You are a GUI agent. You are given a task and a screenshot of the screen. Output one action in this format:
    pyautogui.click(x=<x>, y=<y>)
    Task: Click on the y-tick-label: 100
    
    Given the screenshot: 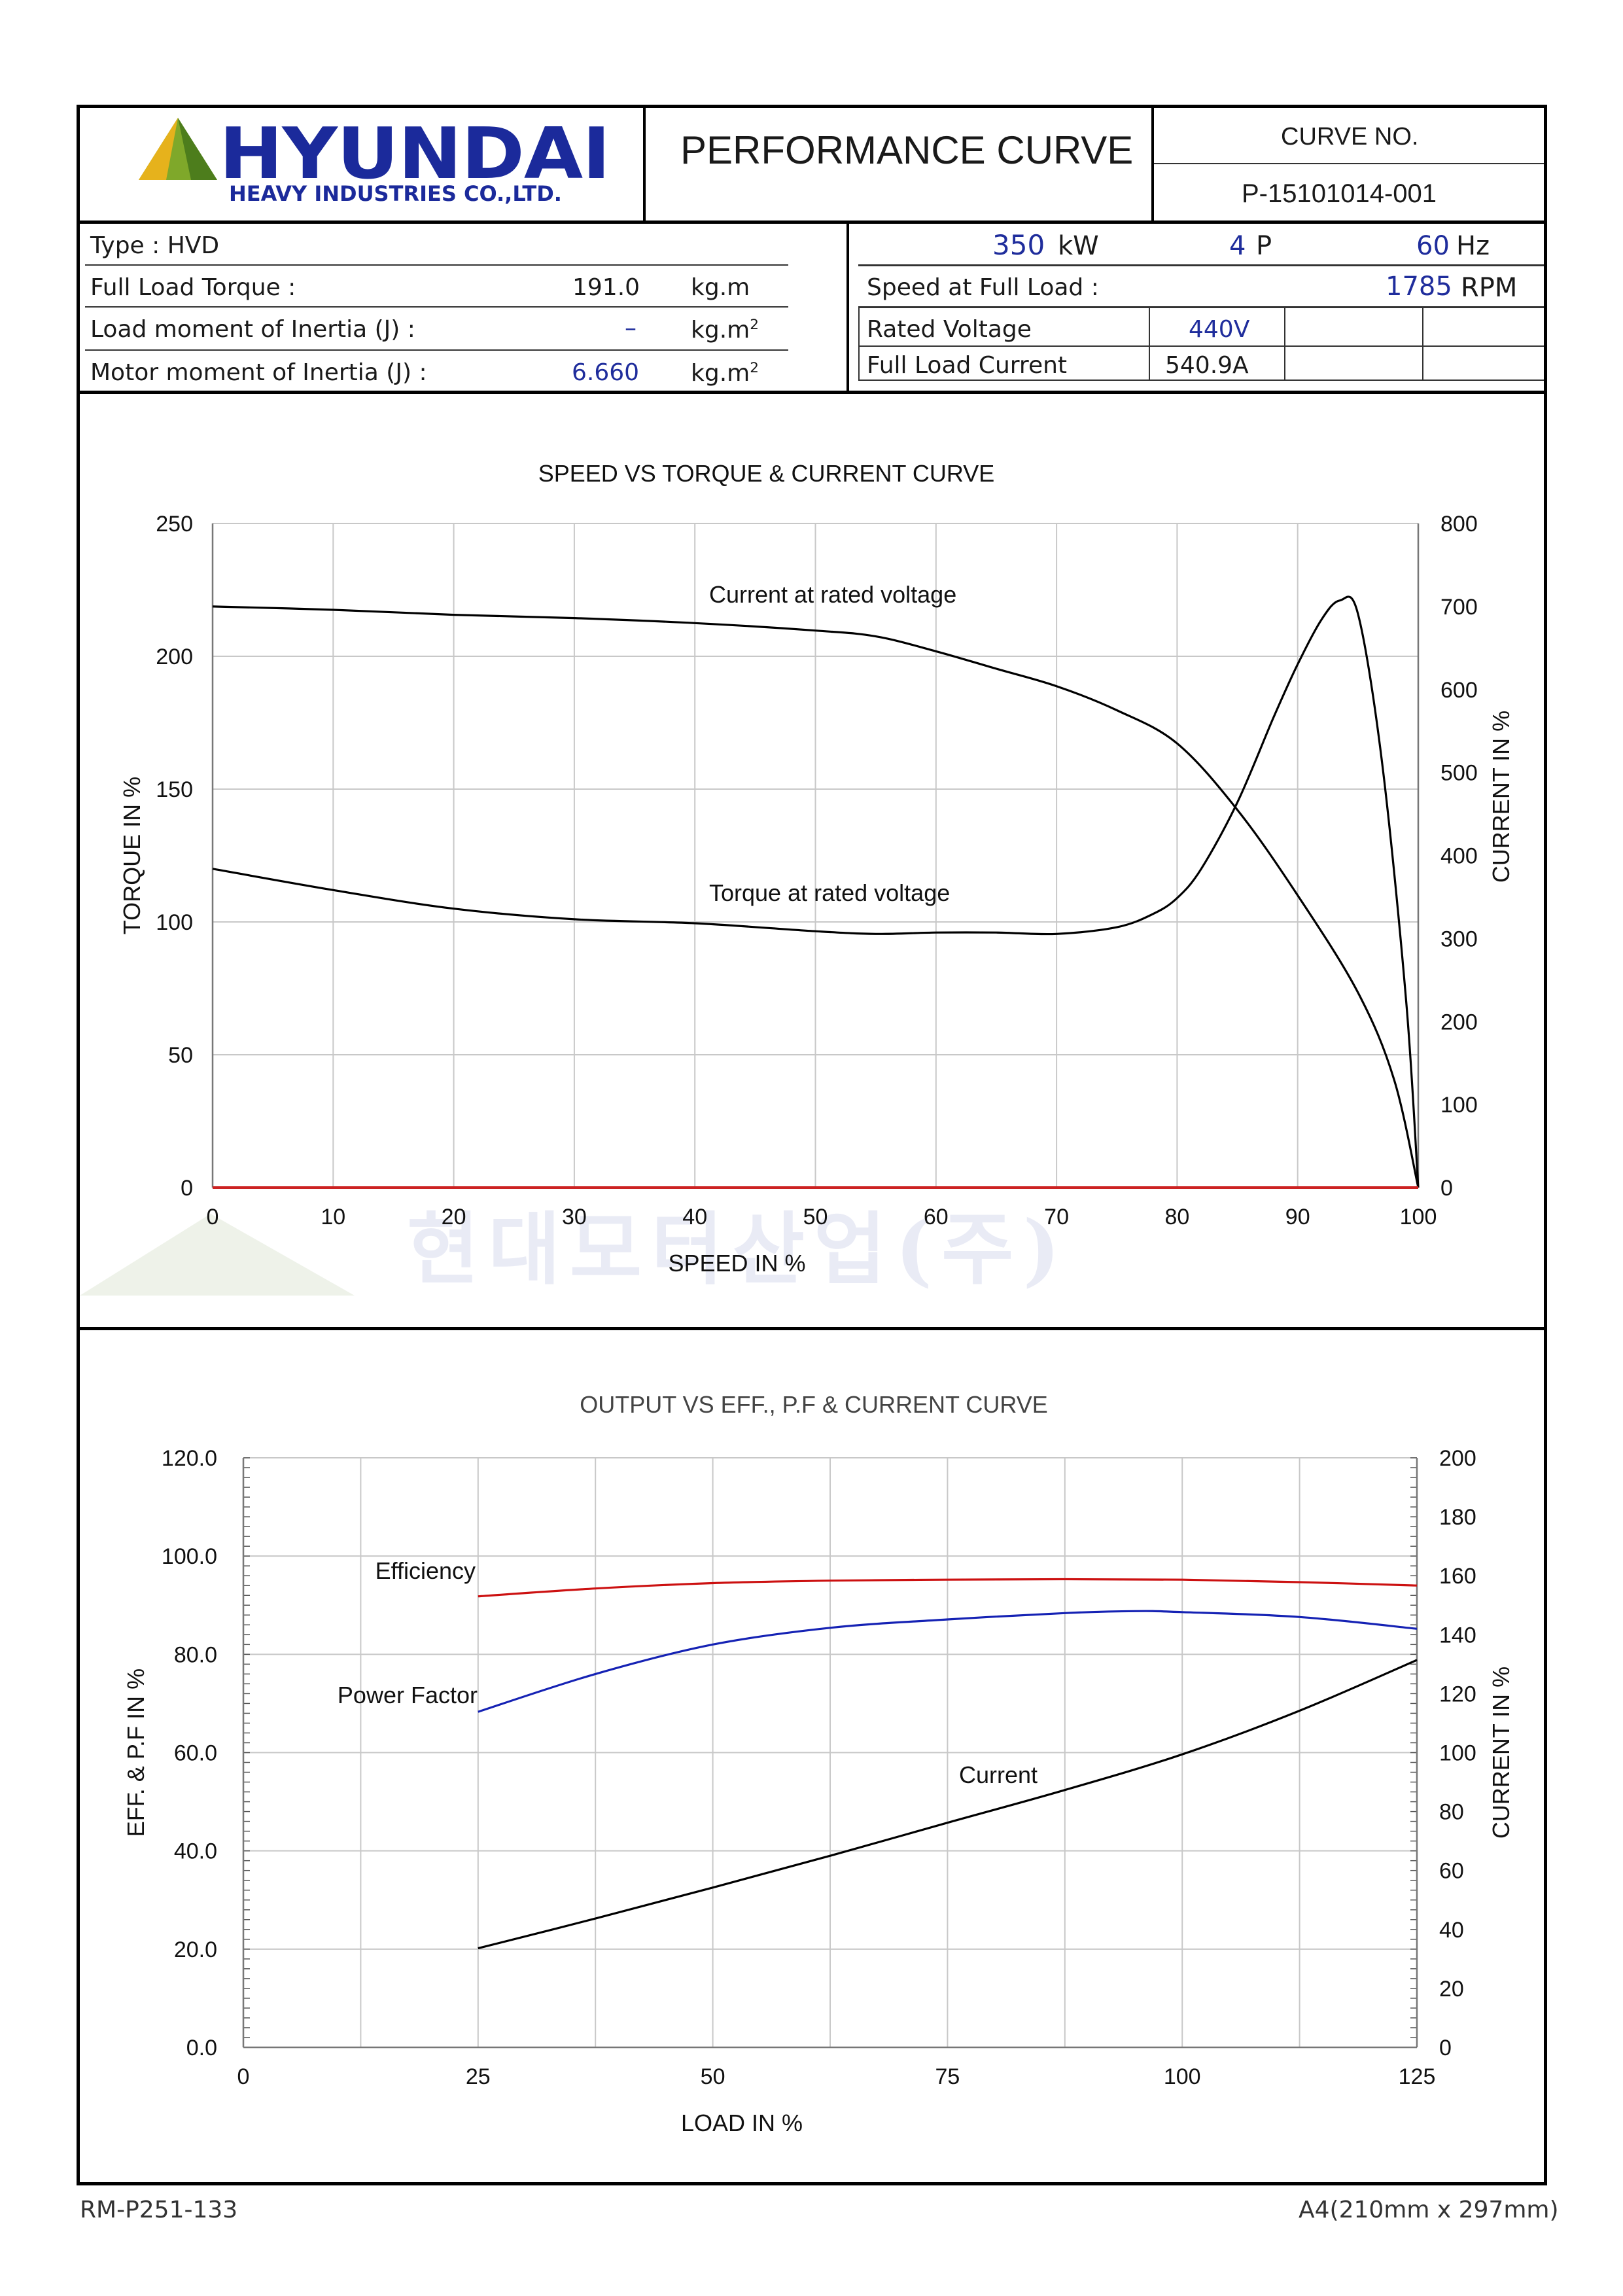 What is the action you would take?
    pyautogui.click(x=174, y=923)
    